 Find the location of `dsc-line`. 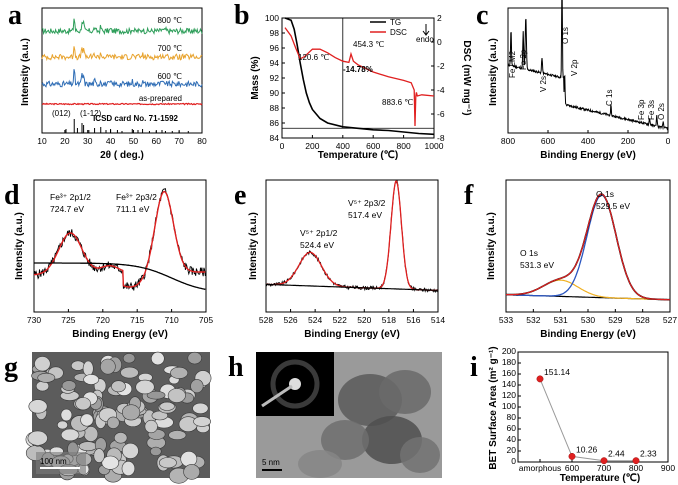

dsc-line is located at coordinates (359, 77).